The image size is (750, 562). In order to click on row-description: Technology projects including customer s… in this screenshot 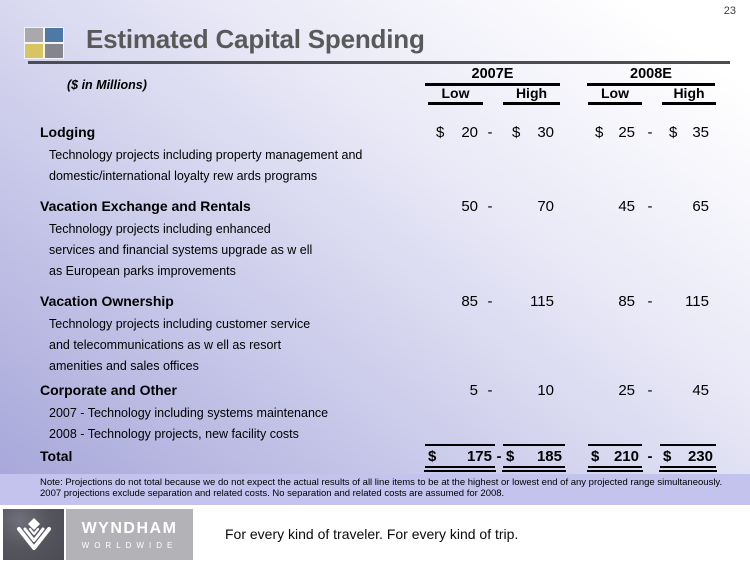, I will do `click(179, 345)`.